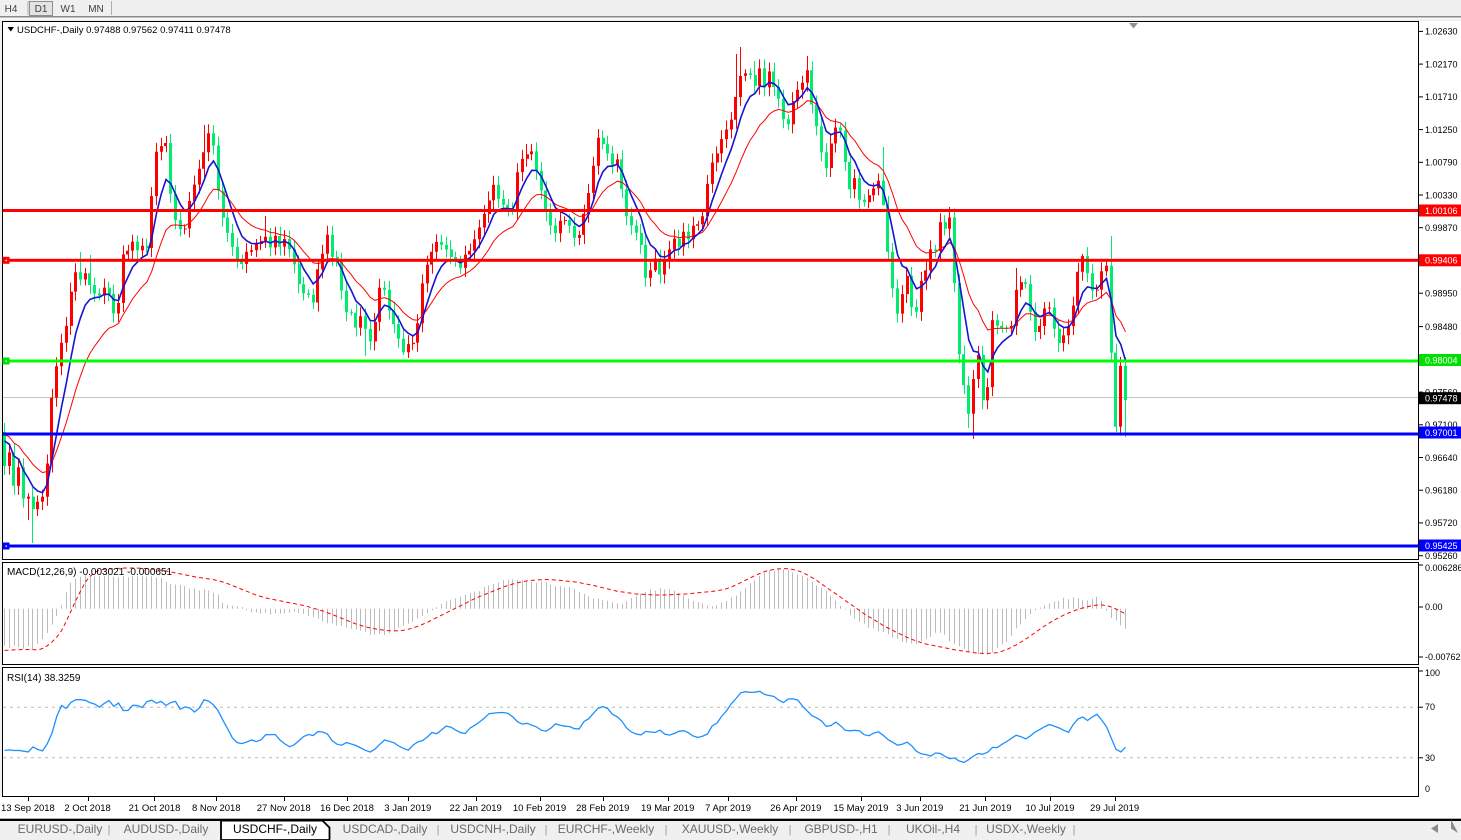 The height and width of the screenshot is (840, 1461). Describe the element at coordinates (1441, 360) in the screenshot. I see `svg-text: 0.98004` at that location.